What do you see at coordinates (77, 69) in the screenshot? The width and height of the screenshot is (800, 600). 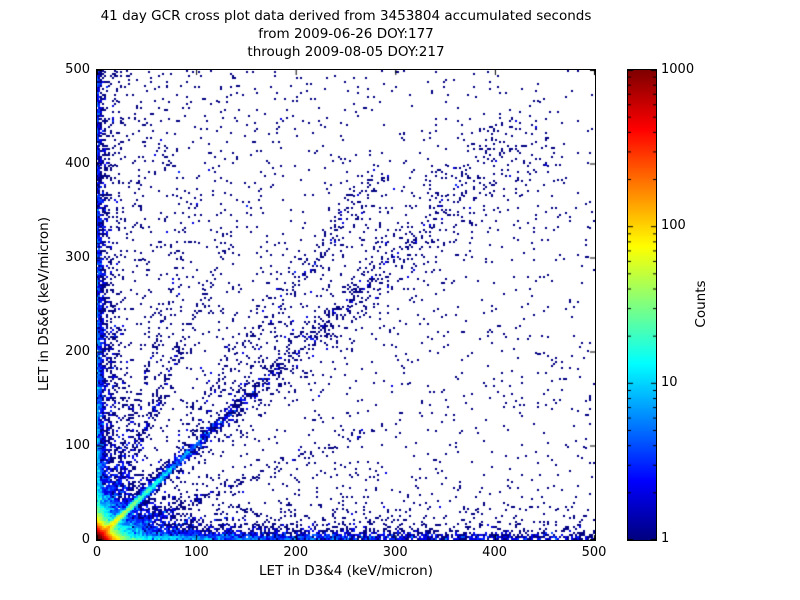 I see `y-tick-label: 500` at bounding box center [77, 69].